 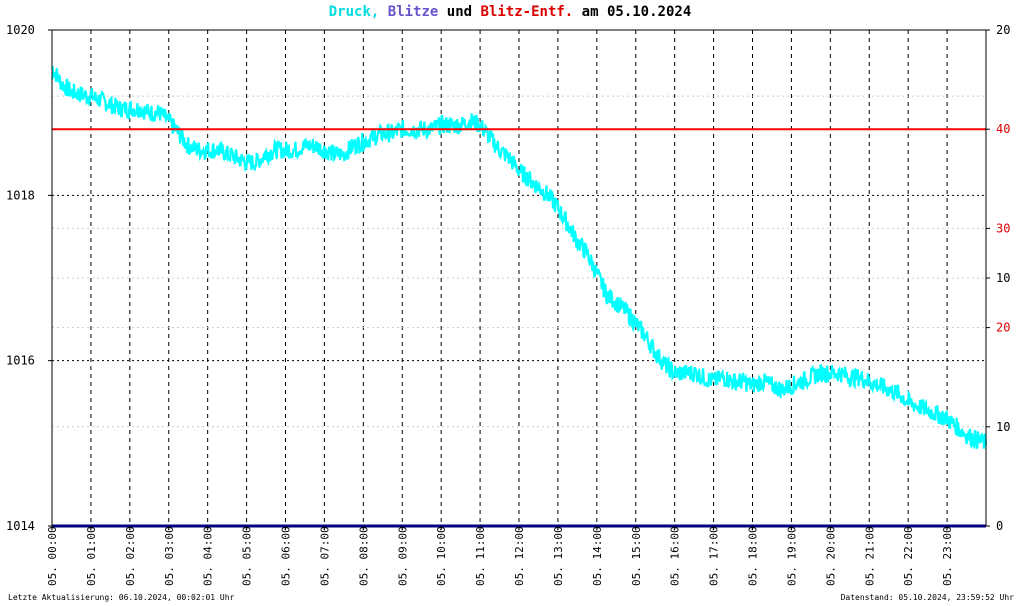 What do you see at coordinates (636, 12) in the screenshot?
I see `title-date: am 05.10.2024` at bounding box center [636, 12].